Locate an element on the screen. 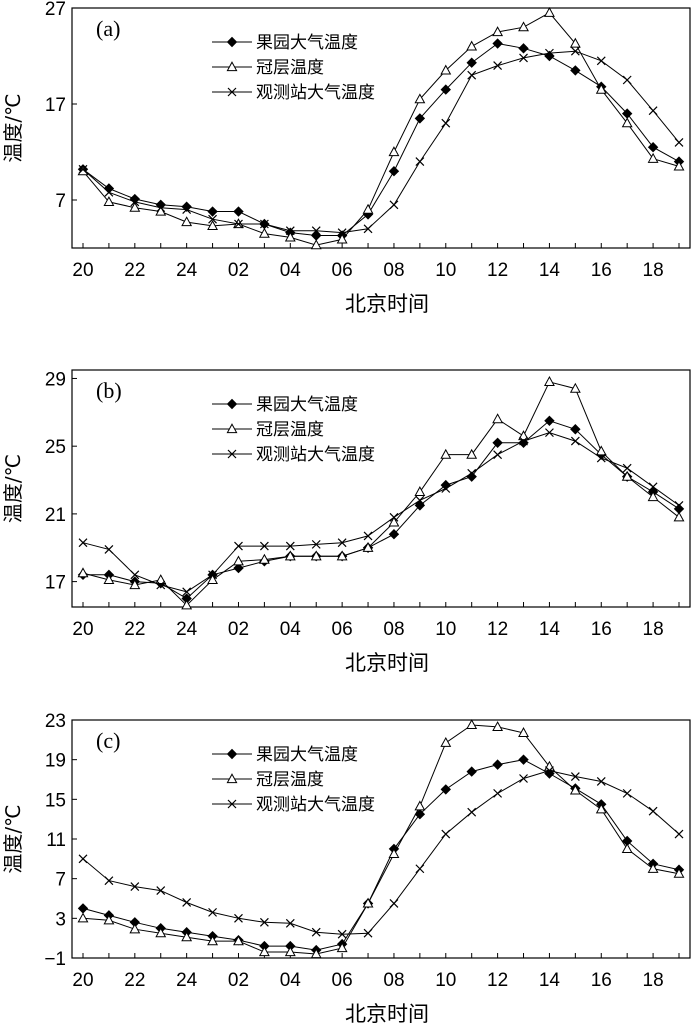 This screenshot has height=1032, width=700. legend-label: 观测站大气温度 is located at coordinates (315, 805).